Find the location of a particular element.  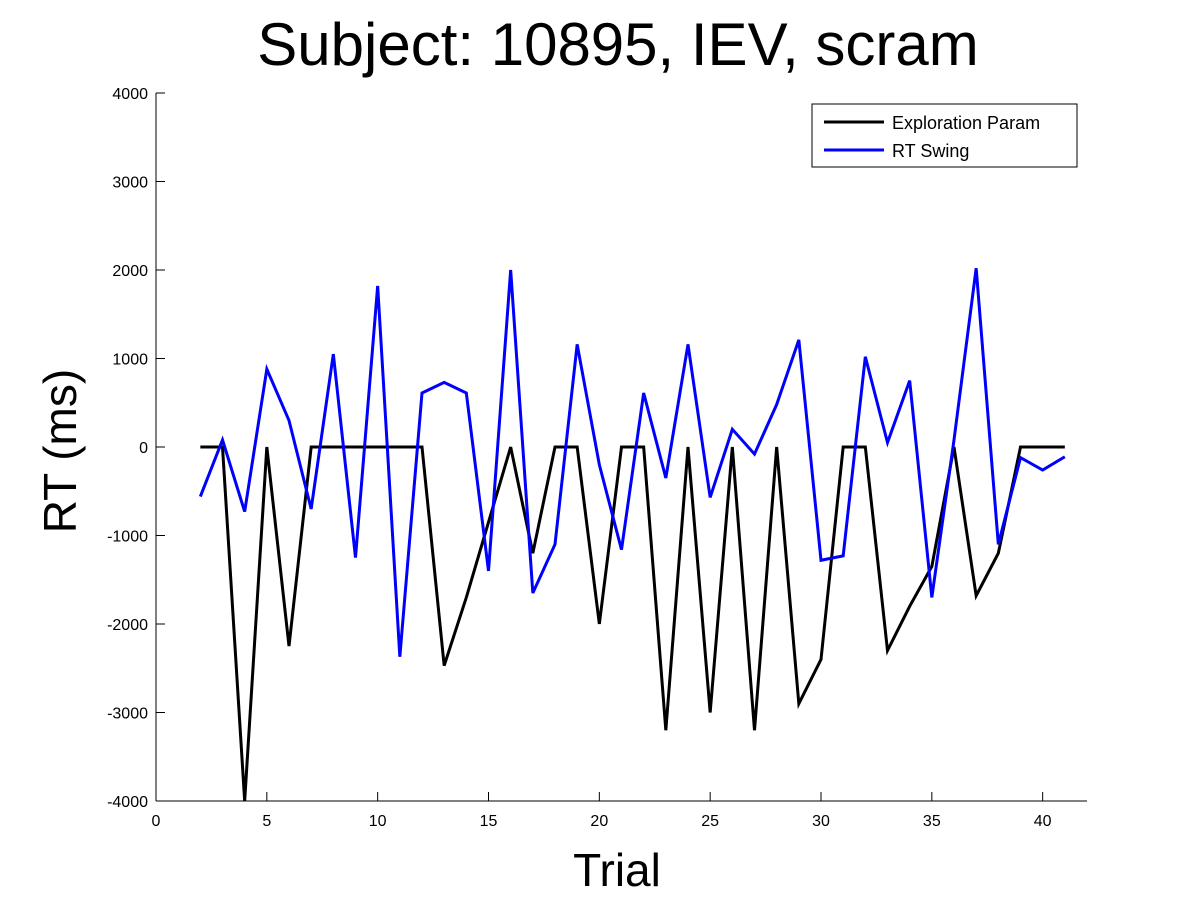

x-tick-label: 40 is located at coordinates (1043, 821).